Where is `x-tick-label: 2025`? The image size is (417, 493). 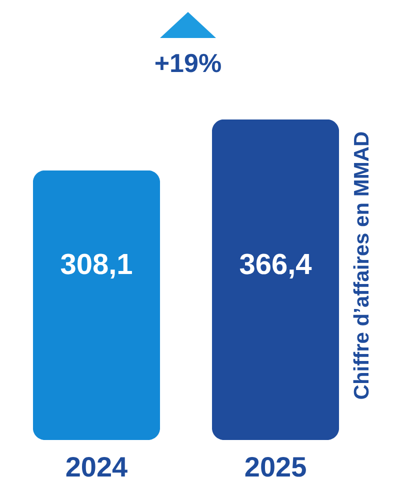
x-tick-label: 2025 is located at coordinates (275, 467).